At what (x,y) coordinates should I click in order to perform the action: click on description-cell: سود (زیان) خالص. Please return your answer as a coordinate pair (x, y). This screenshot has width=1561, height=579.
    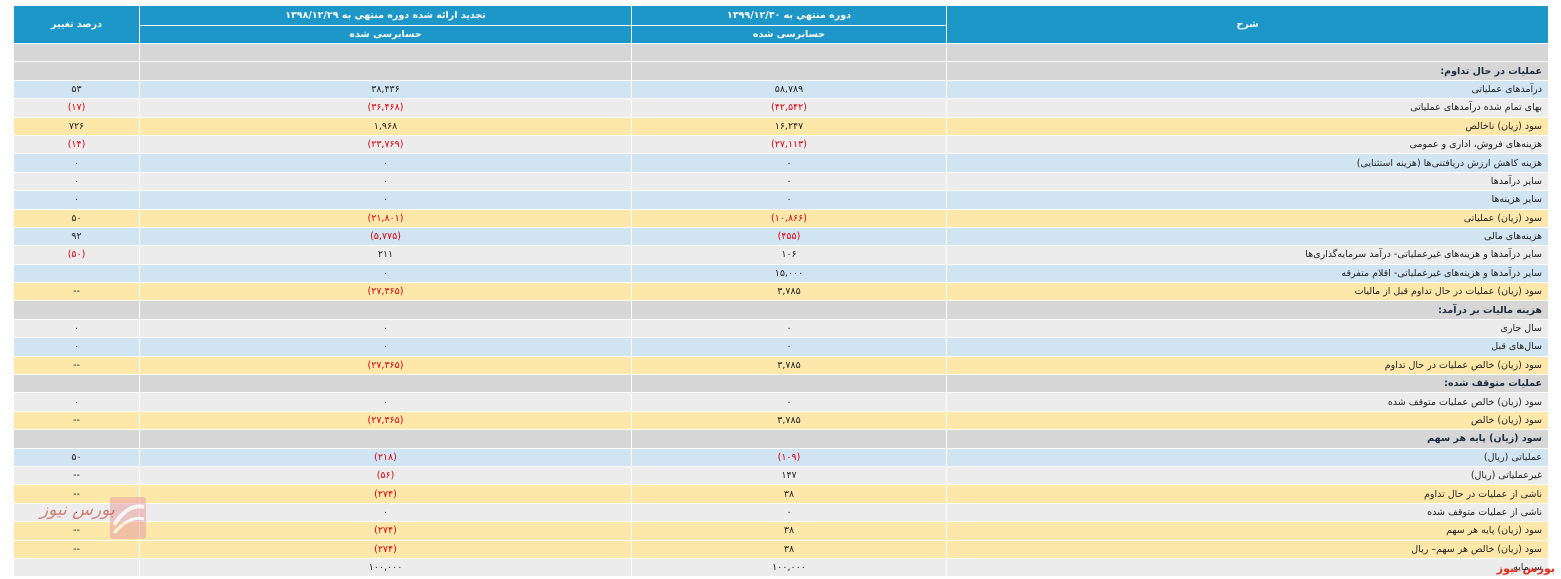
    Looking at the image, I should click on (1247, 420).